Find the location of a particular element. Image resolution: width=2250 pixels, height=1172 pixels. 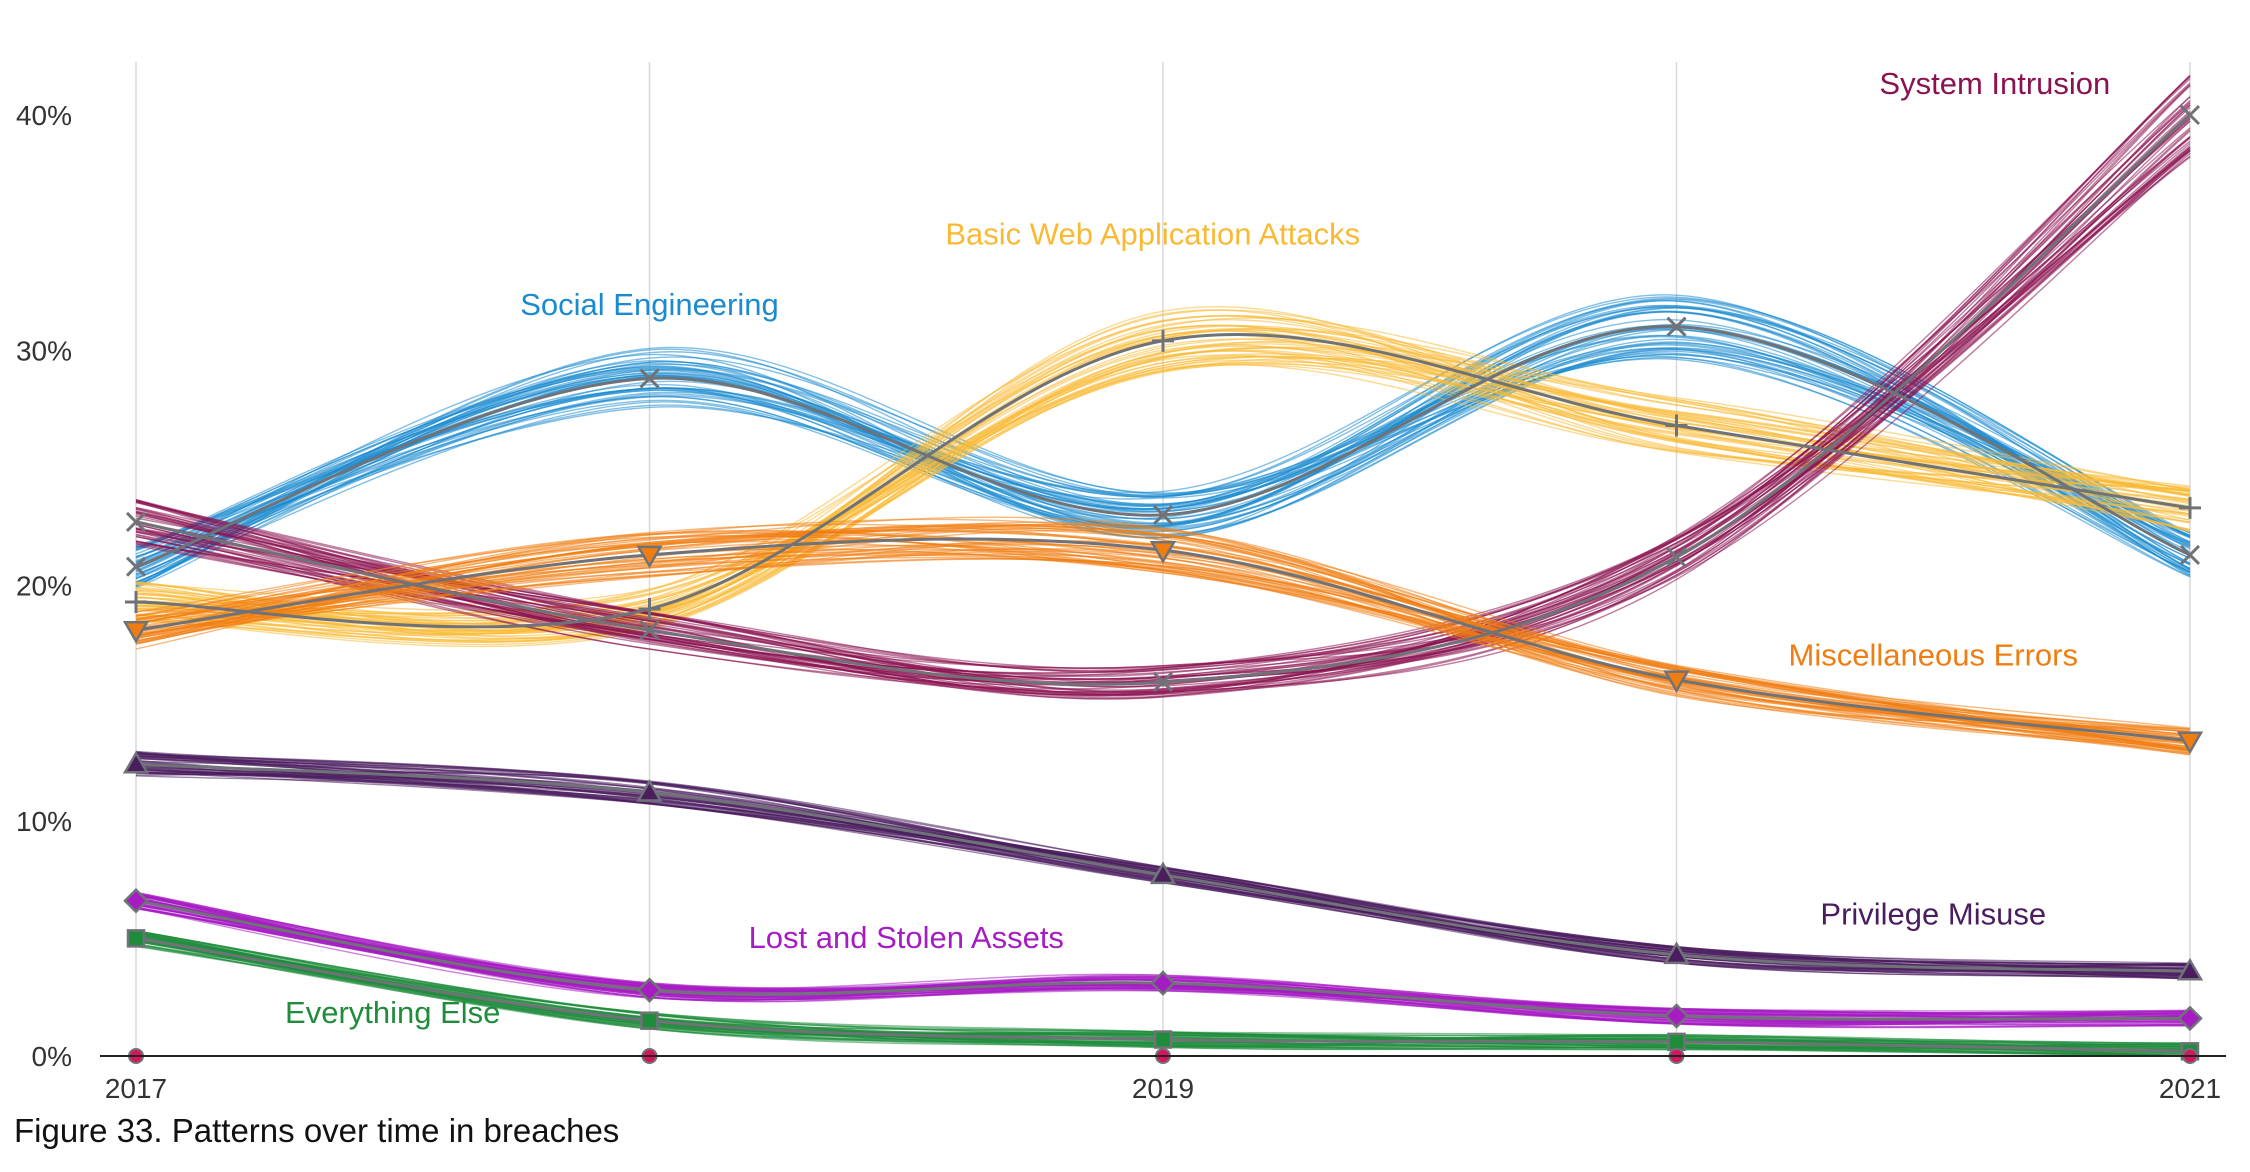

marker-basic-web-application-attacks-2020 is located at coordinates (1676, 425).